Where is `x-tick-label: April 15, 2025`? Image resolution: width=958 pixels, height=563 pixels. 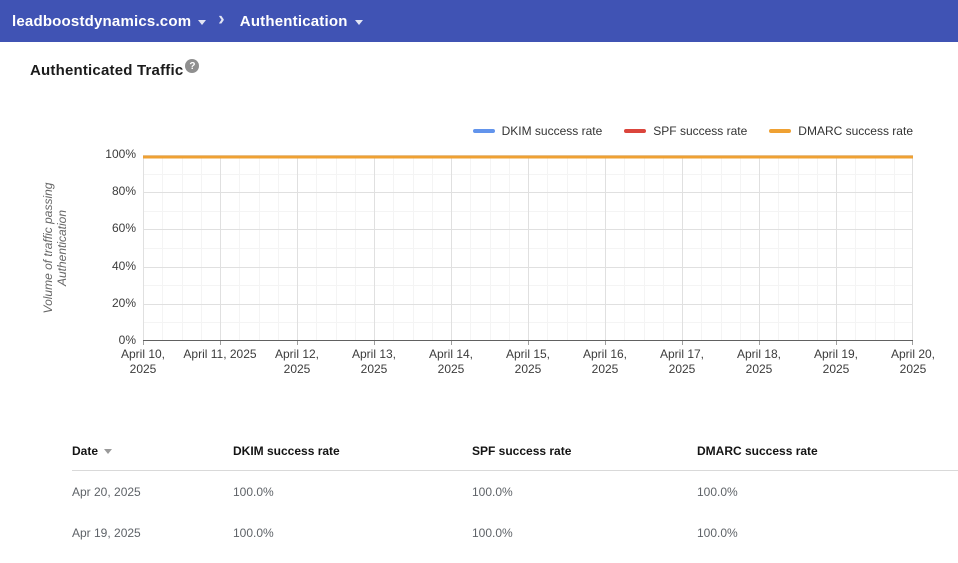
x-tick-label: April 15, 2025 is located at coordinates (528, 361).